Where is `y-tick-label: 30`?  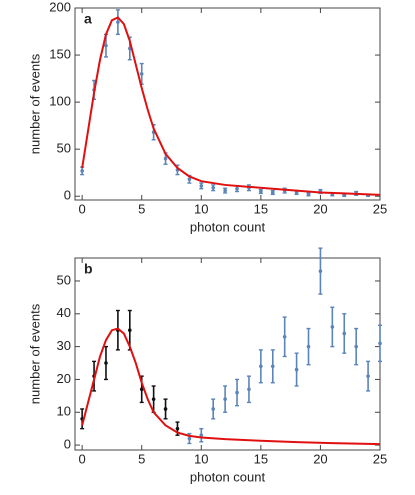 y-tick-label: 30 is located at coordinates (64, 345).